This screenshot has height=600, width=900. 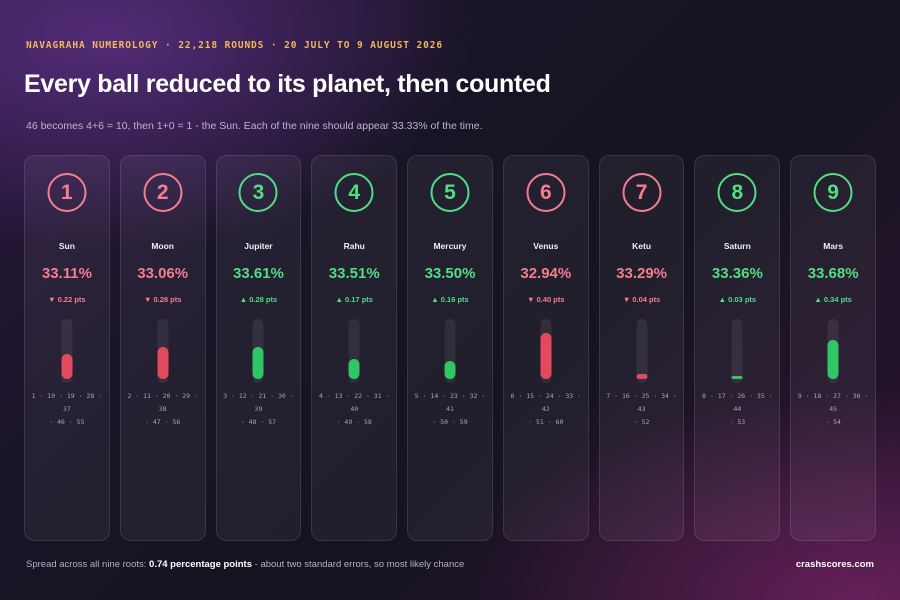 What do you see at coordinates (86, 564) in the screenshot?
I see `footer-prefix: Spread across all nine roots:` at bounding box center [86, 564].